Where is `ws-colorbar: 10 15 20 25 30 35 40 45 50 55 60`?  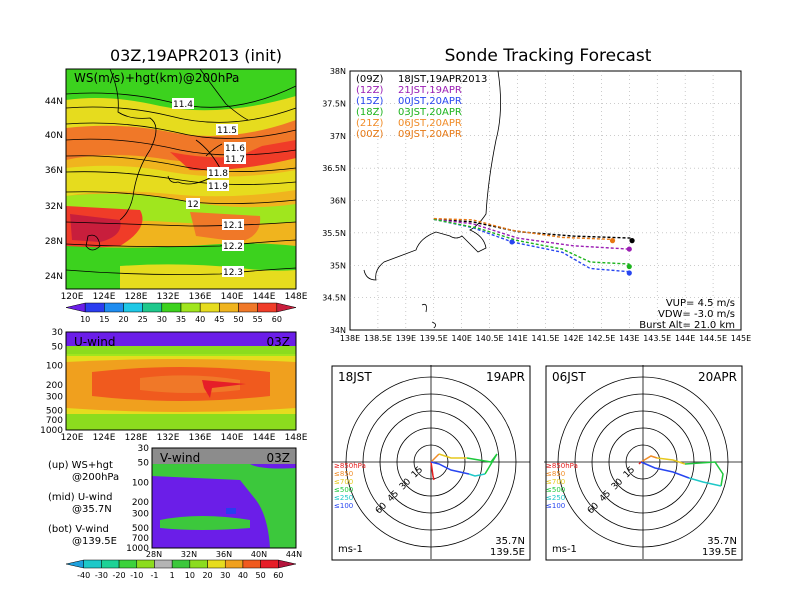
ws-colorbar: 10 15 20 25 30 35 40 45 50 55 60 is located at coordinates (181, 313).